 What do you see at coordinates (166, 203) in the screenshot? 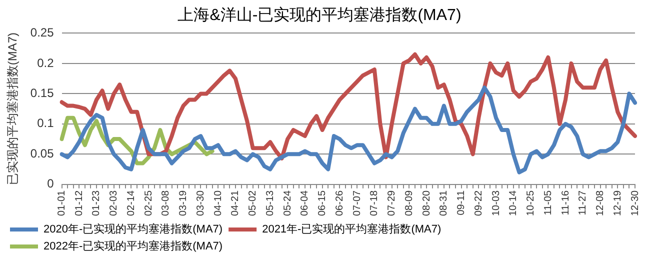
I see `x-tick-label: 03-08` at bounding box center [166, 203].